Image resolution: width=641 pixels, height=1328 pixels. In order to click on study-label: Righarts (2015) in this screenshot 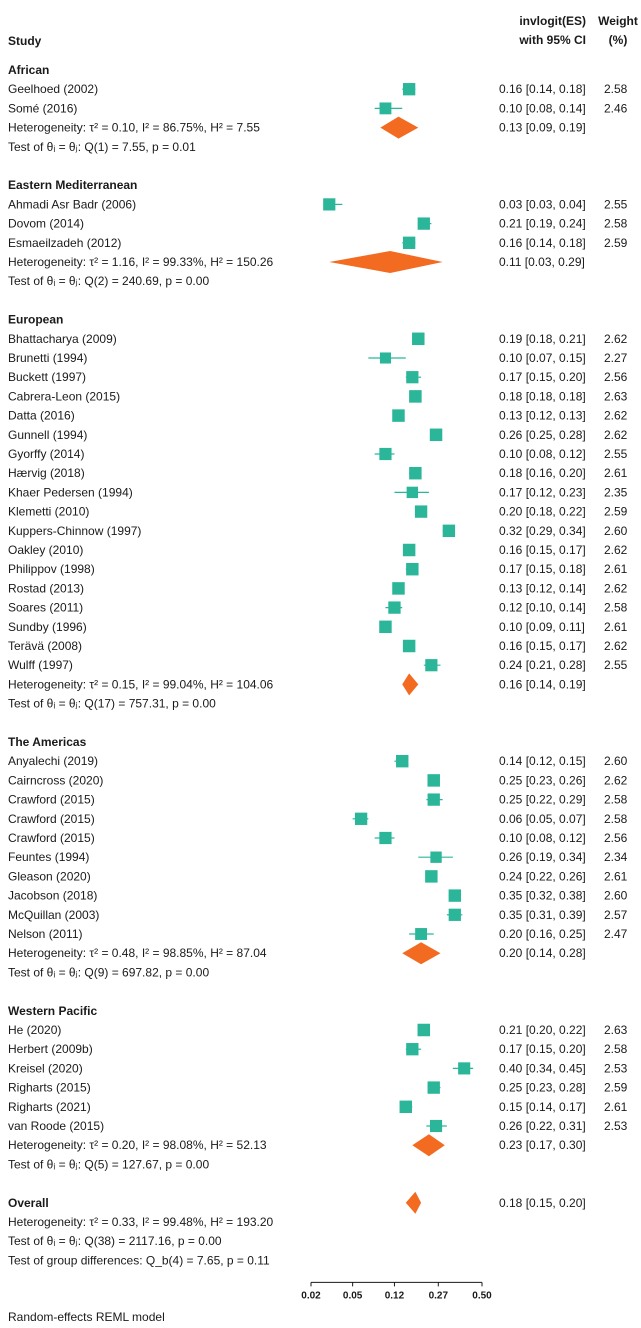, I will do `click(49, 1088)`.